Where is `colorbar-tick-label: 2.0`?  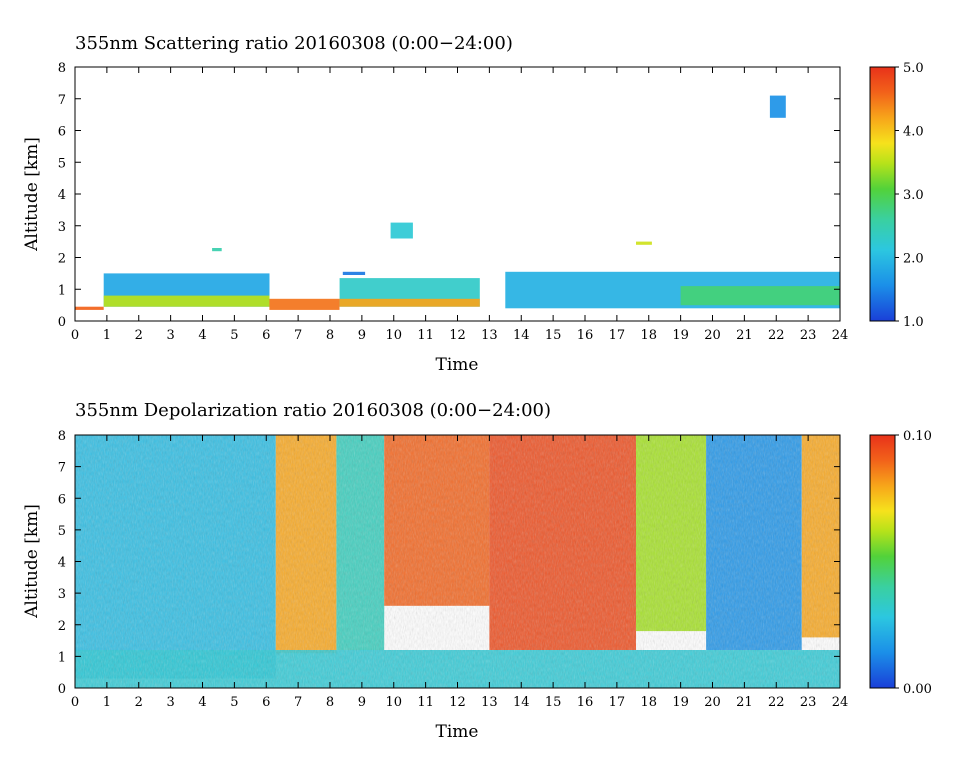
colorbar-tick-label: 2.0 is located at coordinates (913, 259).